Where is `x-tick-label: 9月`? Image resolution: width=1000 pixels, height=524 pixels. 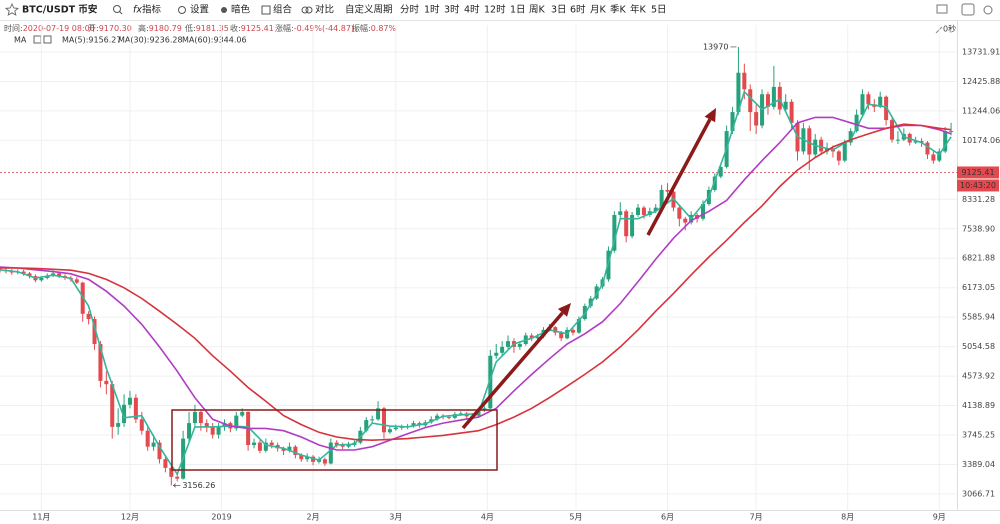 x-tick-label: 9月 is located at coordinates (939, 517).